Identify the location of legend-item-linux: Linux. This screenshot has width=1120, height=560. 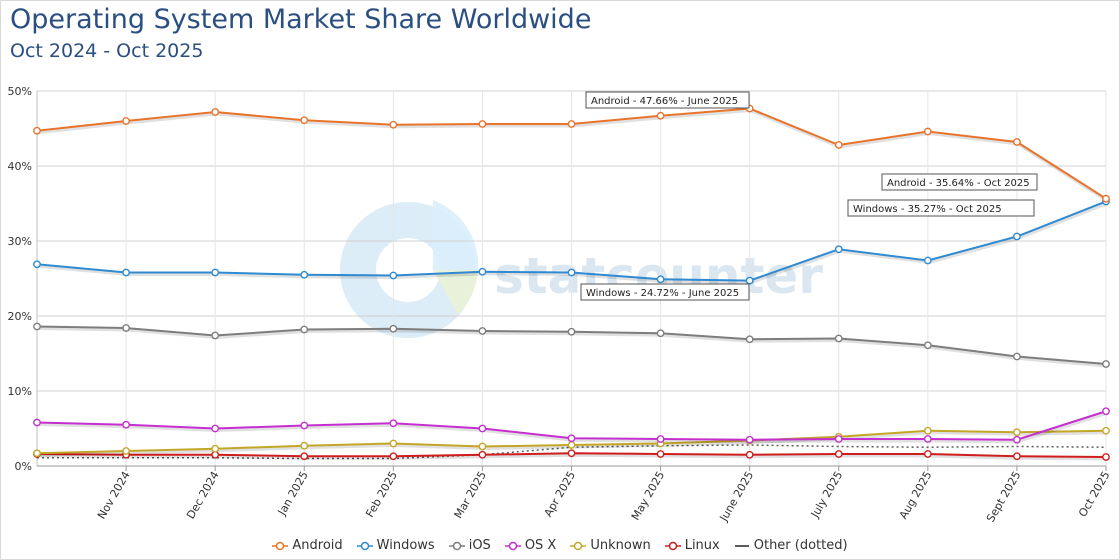
(692, 545).